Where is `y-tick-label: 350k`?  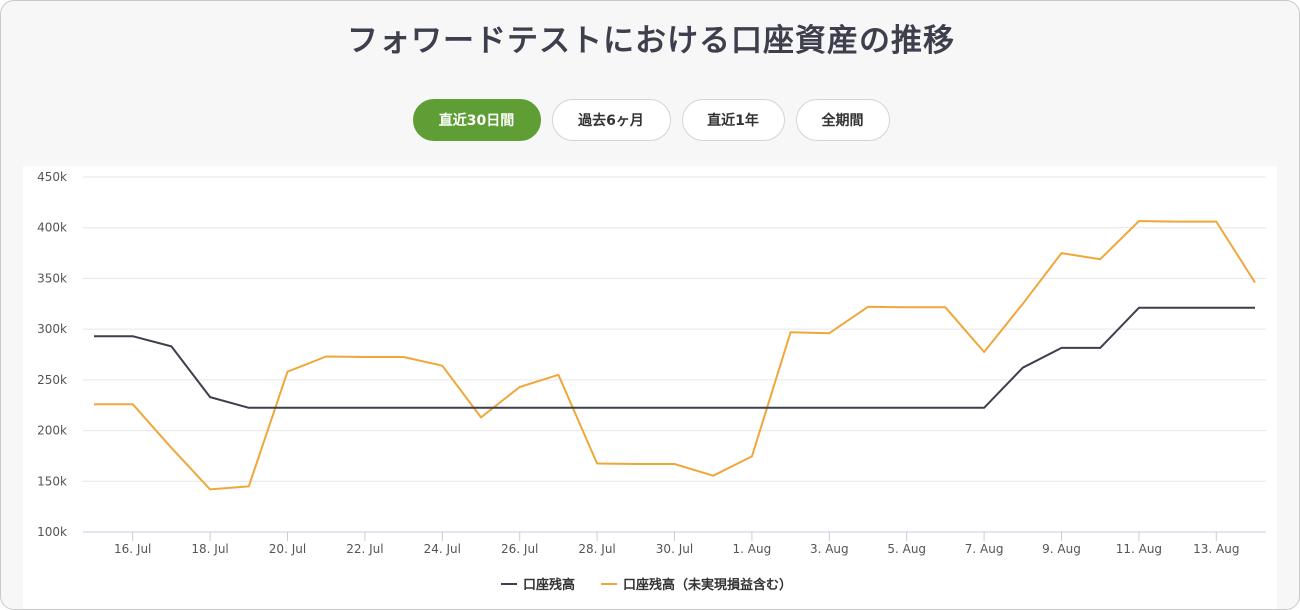
y-tick-label: 350k is located at coordinates (52, 278).